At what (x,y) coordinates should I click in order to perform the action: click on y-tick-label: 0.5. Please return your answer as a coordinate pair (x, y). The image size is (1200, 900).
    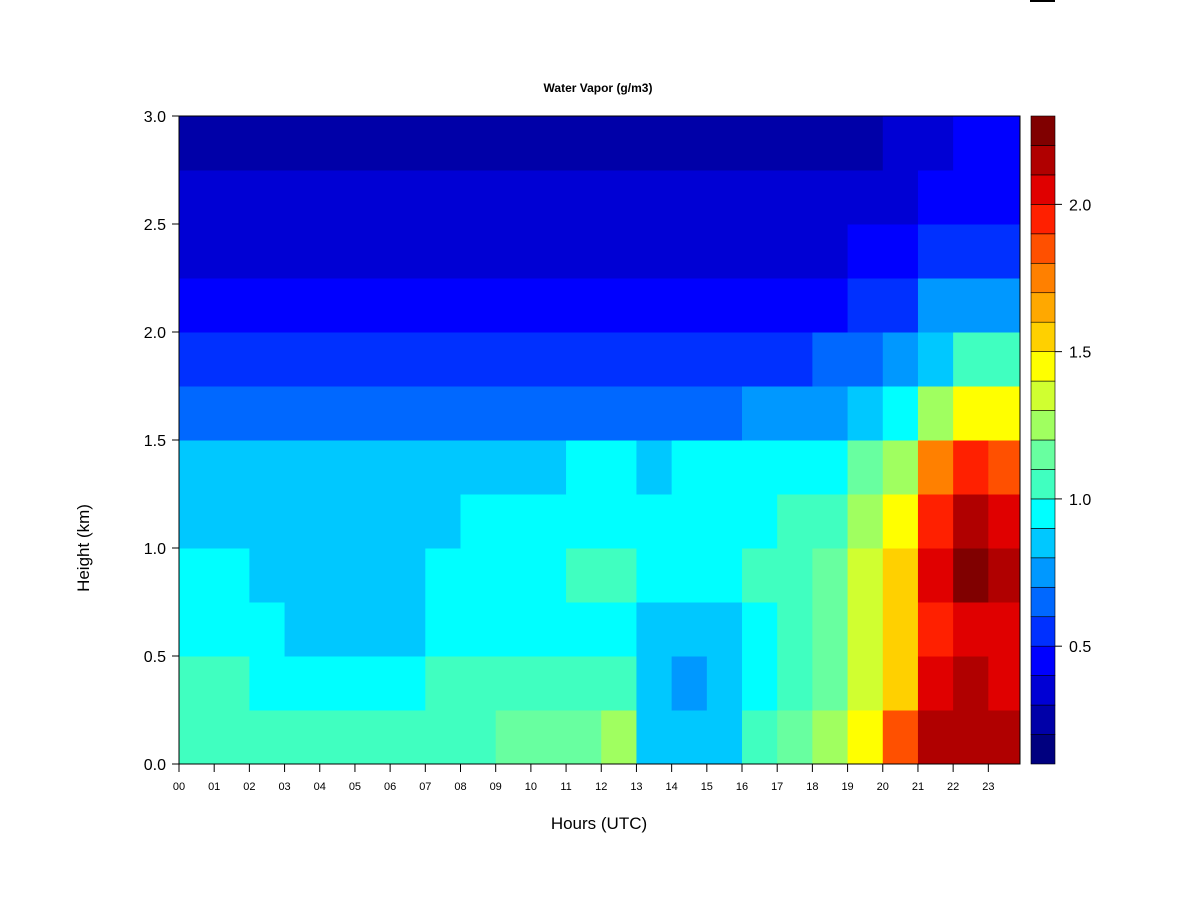
    Looking at the image, I should click on (155, 657).